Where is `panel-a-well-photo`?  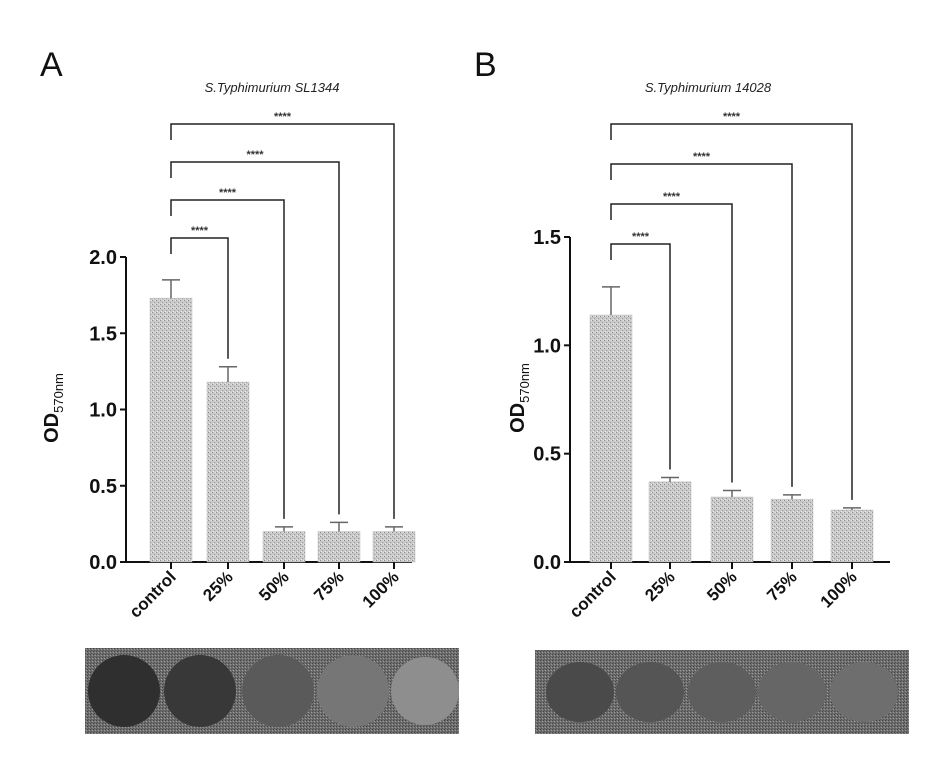 panel-a-well-photo is located at coordinates (272, 691).